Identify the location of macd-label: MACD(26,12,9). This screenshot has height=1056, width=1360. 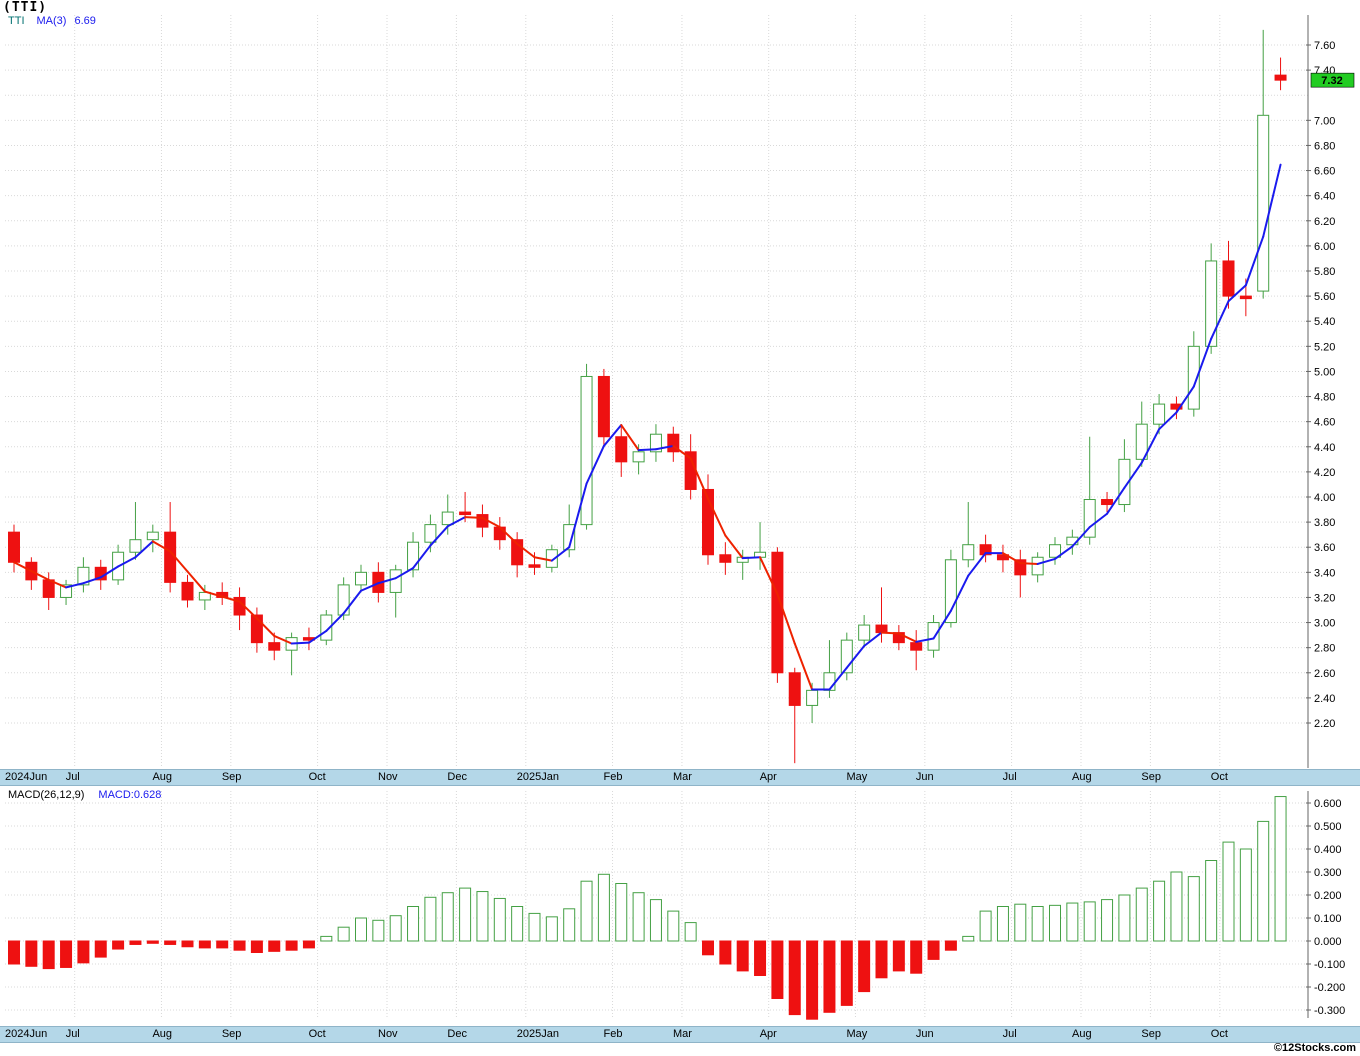
(46, 795).